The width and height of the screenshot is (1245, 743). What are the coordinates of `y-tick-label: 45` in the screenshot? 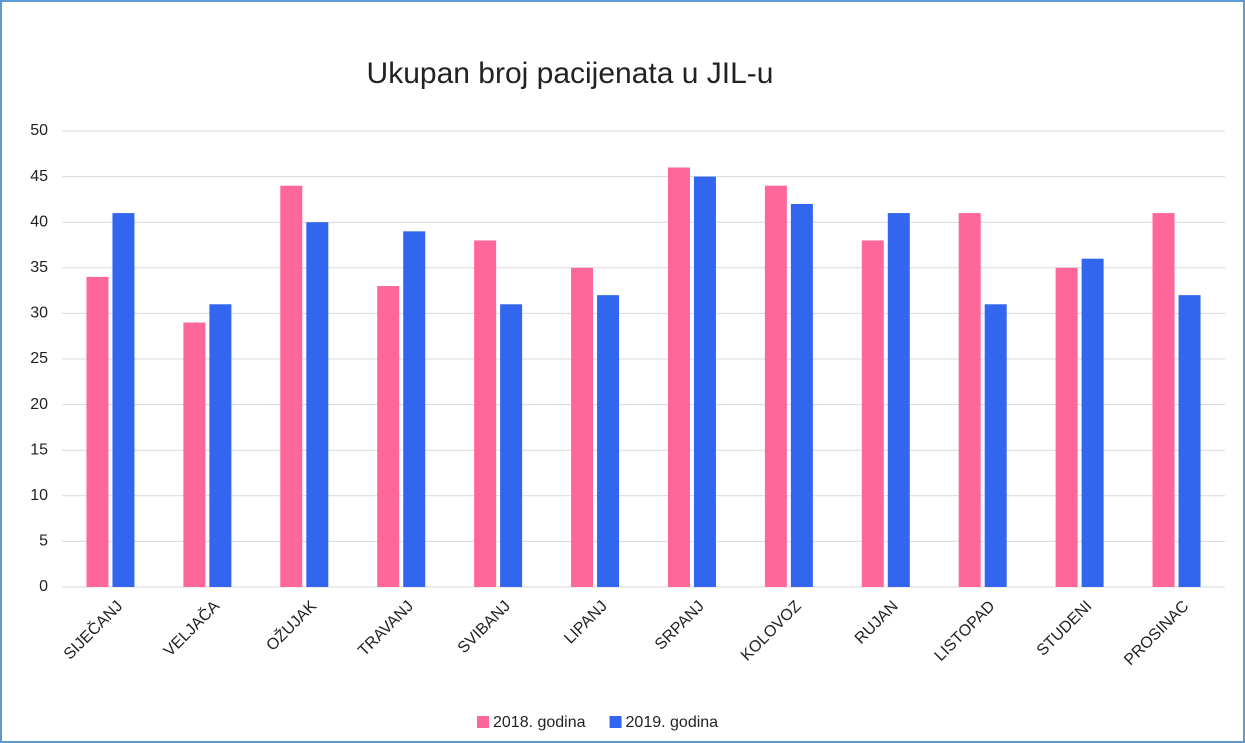 It's located at (39, 176).